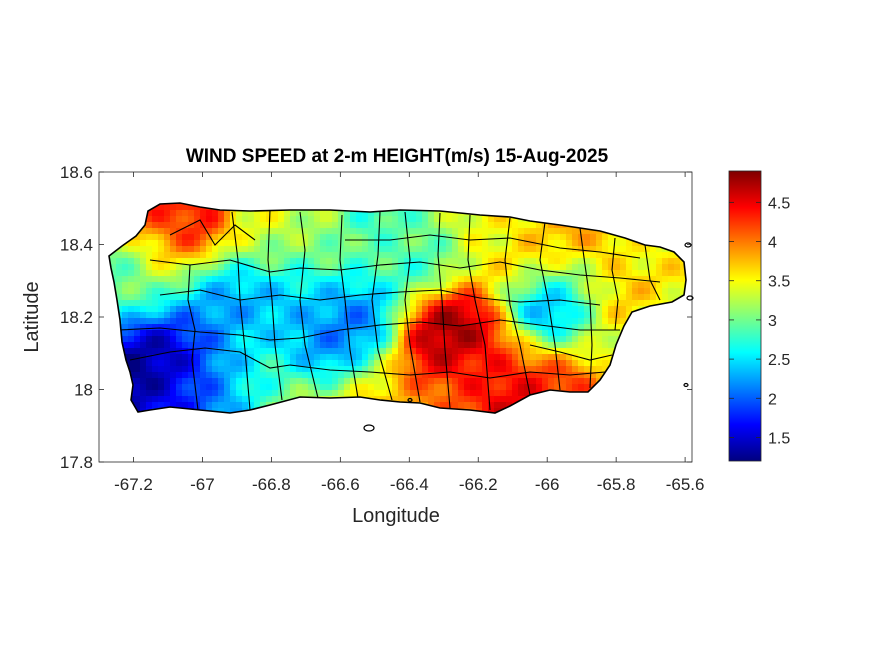 The height and width of the screenshot is (656, 875). I want to click on y-tick-label: 18.6, so click(76, 172).